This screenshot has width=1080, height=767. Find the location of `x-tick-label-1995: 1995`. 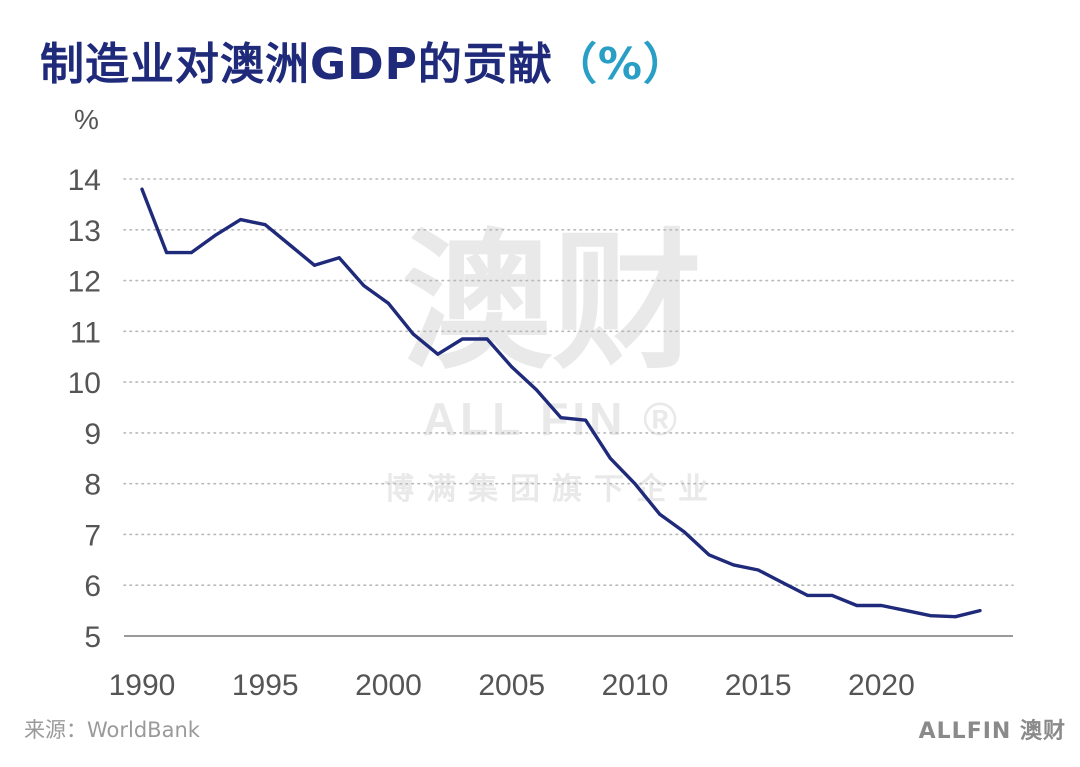

x-tick-label-1995: 1995 is located at coordinates (265, 685).